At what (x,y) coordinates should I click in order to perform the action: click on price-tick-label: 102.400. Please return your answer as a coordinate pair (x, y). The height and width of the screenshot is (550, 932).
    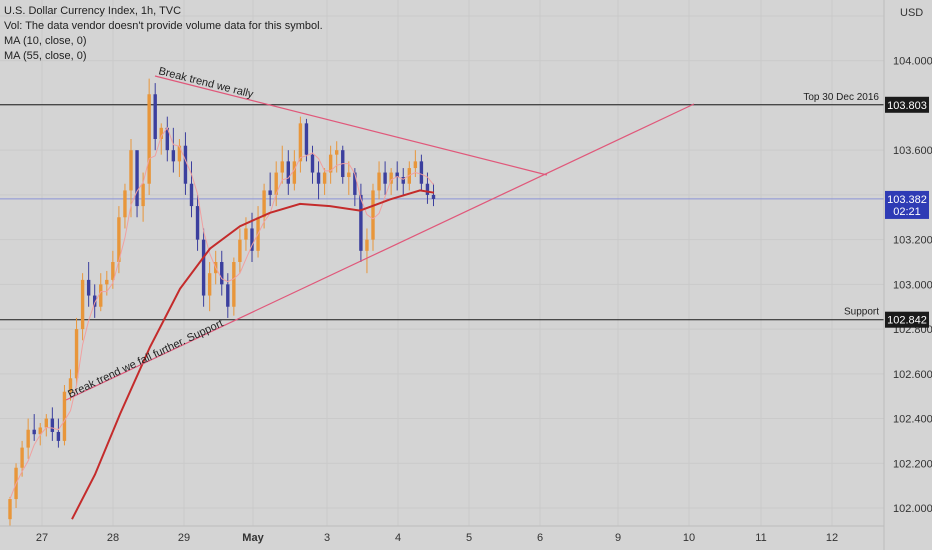
    Looking at the image, I should click on (912, 420).